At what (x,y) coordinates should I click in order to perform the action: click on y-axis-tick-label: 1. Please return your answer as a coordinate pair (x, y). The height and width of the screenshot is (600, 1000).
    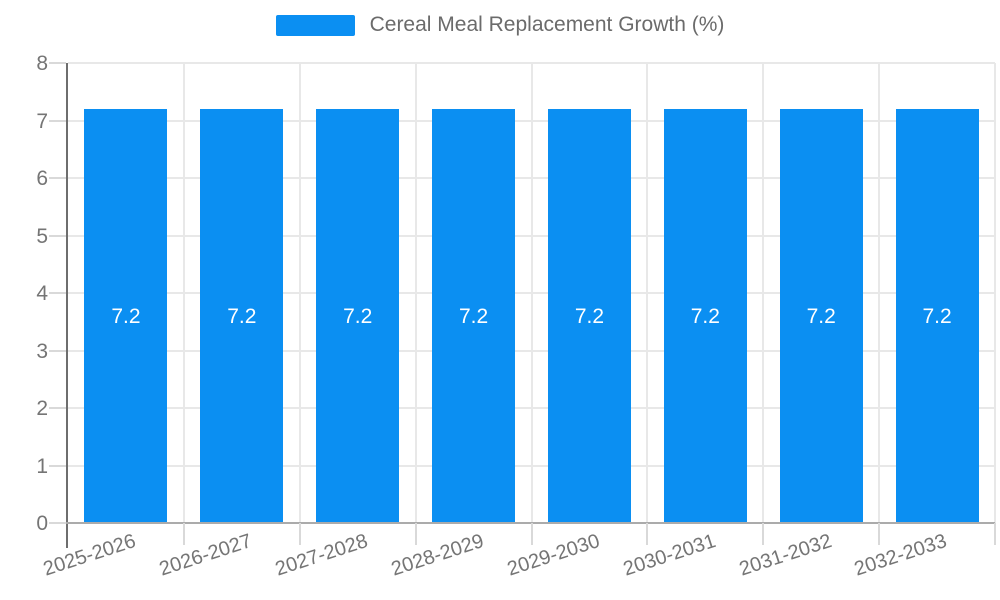
    Looking at the image, I should click on (42, 466).